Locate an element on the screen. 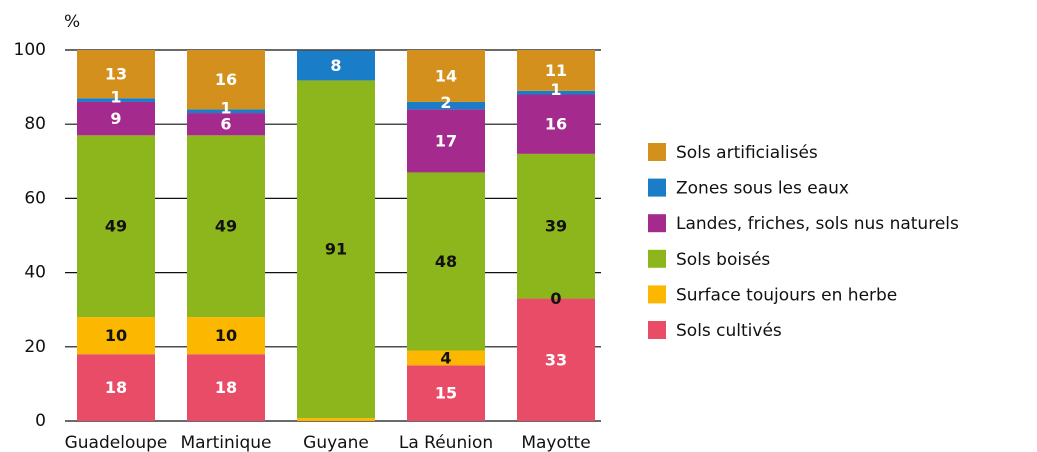 The image size is (1037, 452). value-label: 48 is located at coordinates (446, 261).